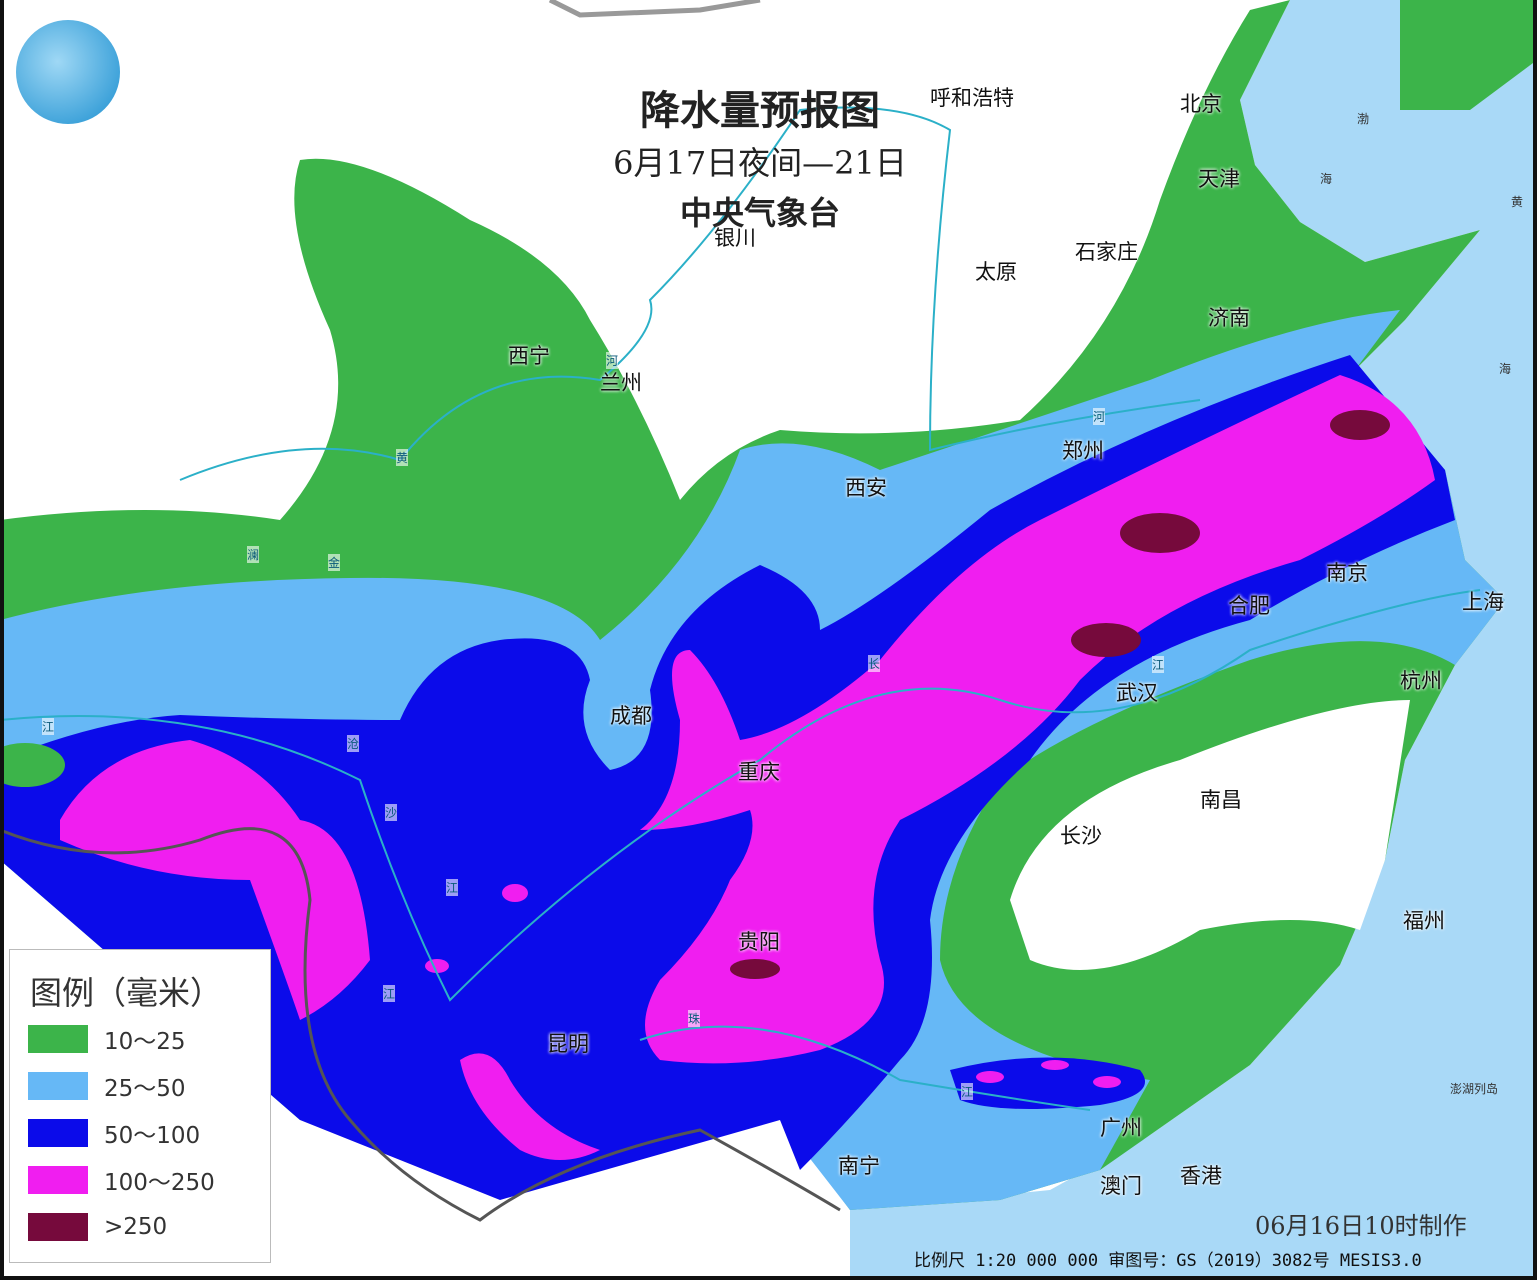 The width and height of the screenshot is (1537, 1280). Describe the element at coordinates (631, 716) in the screenshot. I see `city-label: 成都` at that location.